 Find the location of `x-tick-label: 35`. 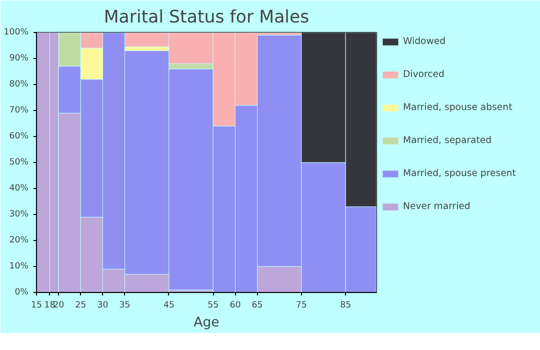

x-tick-label: 35 is located at coordinates (124, 305).